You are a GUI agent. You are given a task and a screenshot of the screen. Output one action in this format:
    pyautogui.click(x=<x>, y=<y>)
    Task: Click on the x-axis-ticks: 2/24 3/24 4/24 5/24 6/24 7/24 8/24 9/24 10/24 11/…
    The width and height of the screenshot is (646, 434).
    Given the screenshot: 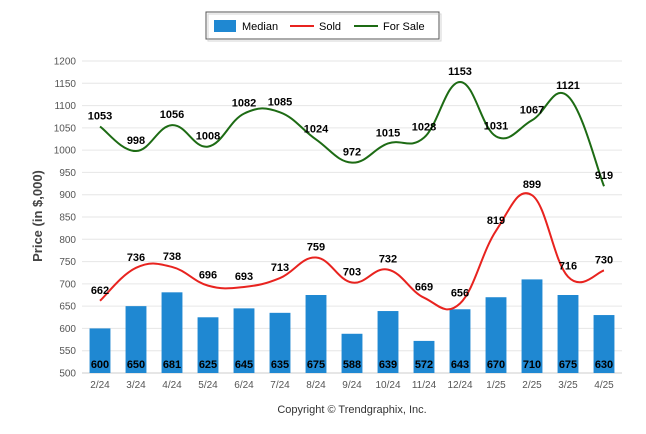 What is the action you would take?
    pyautogui.click(x=352, y=385)
    